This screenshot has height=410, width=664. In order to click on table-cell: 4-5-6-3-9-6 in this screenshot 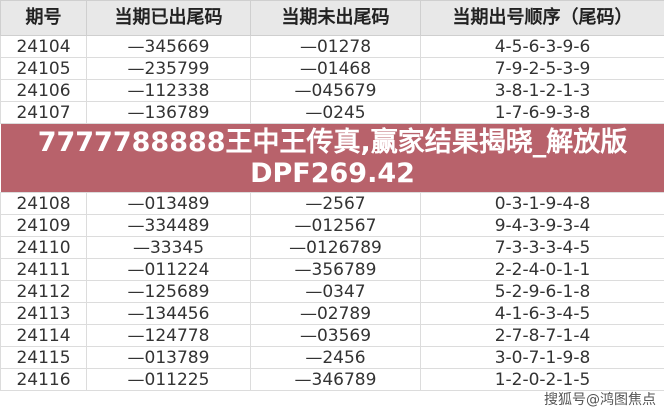, I will do `click(542, 47)`.